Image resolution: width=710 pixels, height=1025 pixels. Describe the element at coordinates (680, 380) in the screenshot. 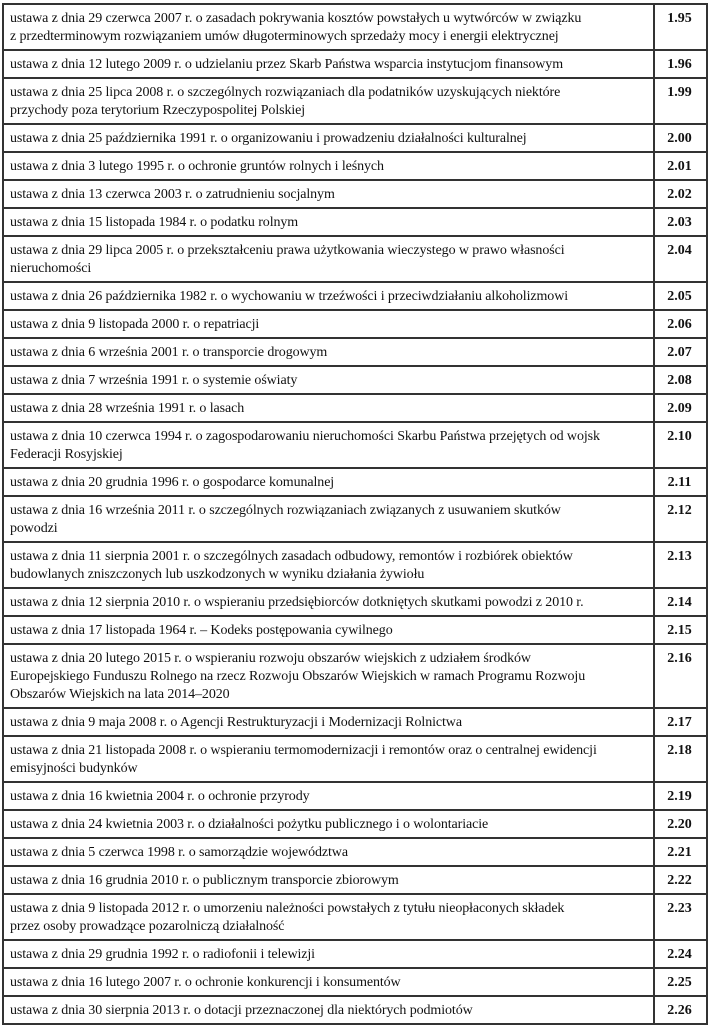

I see `act-number: 2.08` at that location.